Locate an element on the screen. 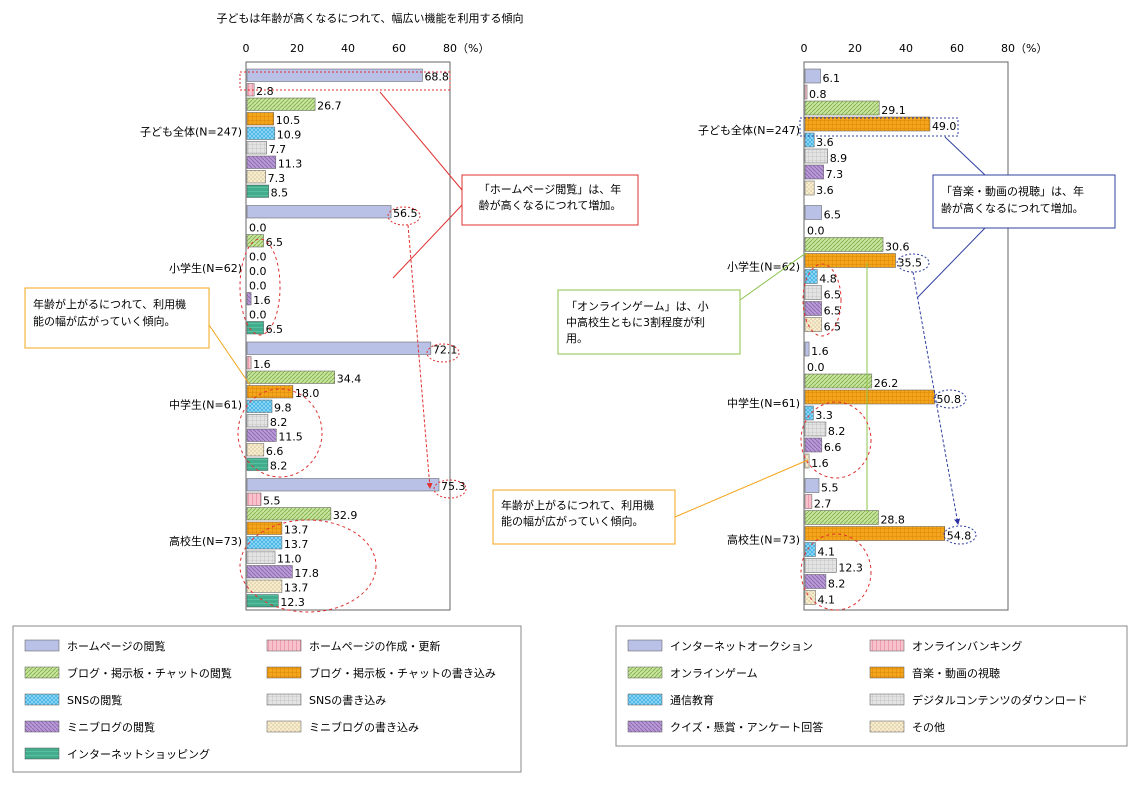 This screenshot has width=1140, height=786. bar-value-label: 28.8 is located at coordinates (892, 520).